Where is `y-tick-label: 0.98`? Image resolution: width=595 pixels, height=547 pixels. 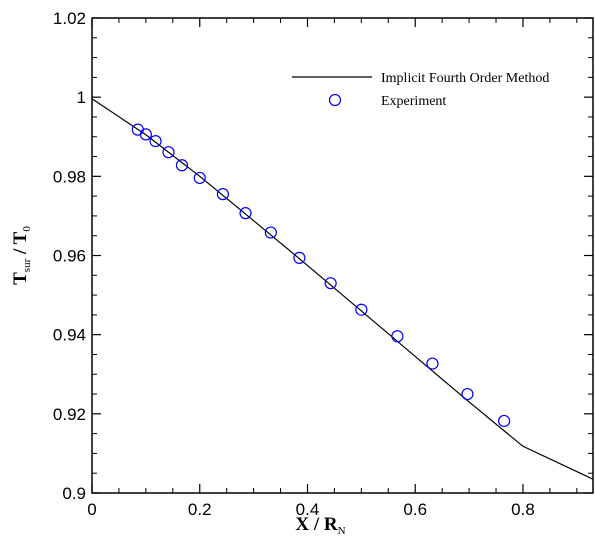 y-tick-label: 0.98 is located at coordinates (69, 176).